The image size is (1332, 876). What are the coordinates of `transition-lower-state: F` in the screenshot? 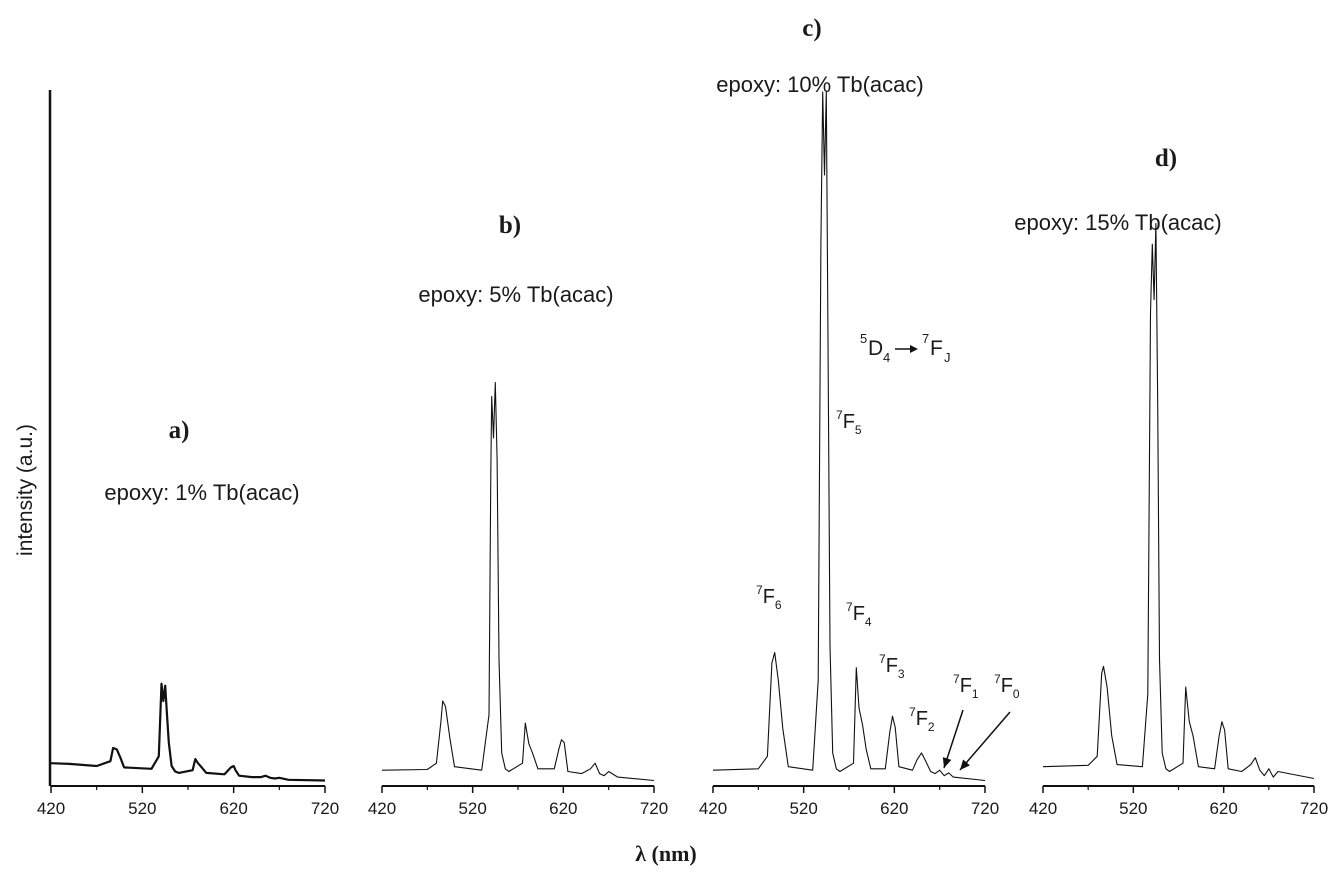 It's located at (936, 348).